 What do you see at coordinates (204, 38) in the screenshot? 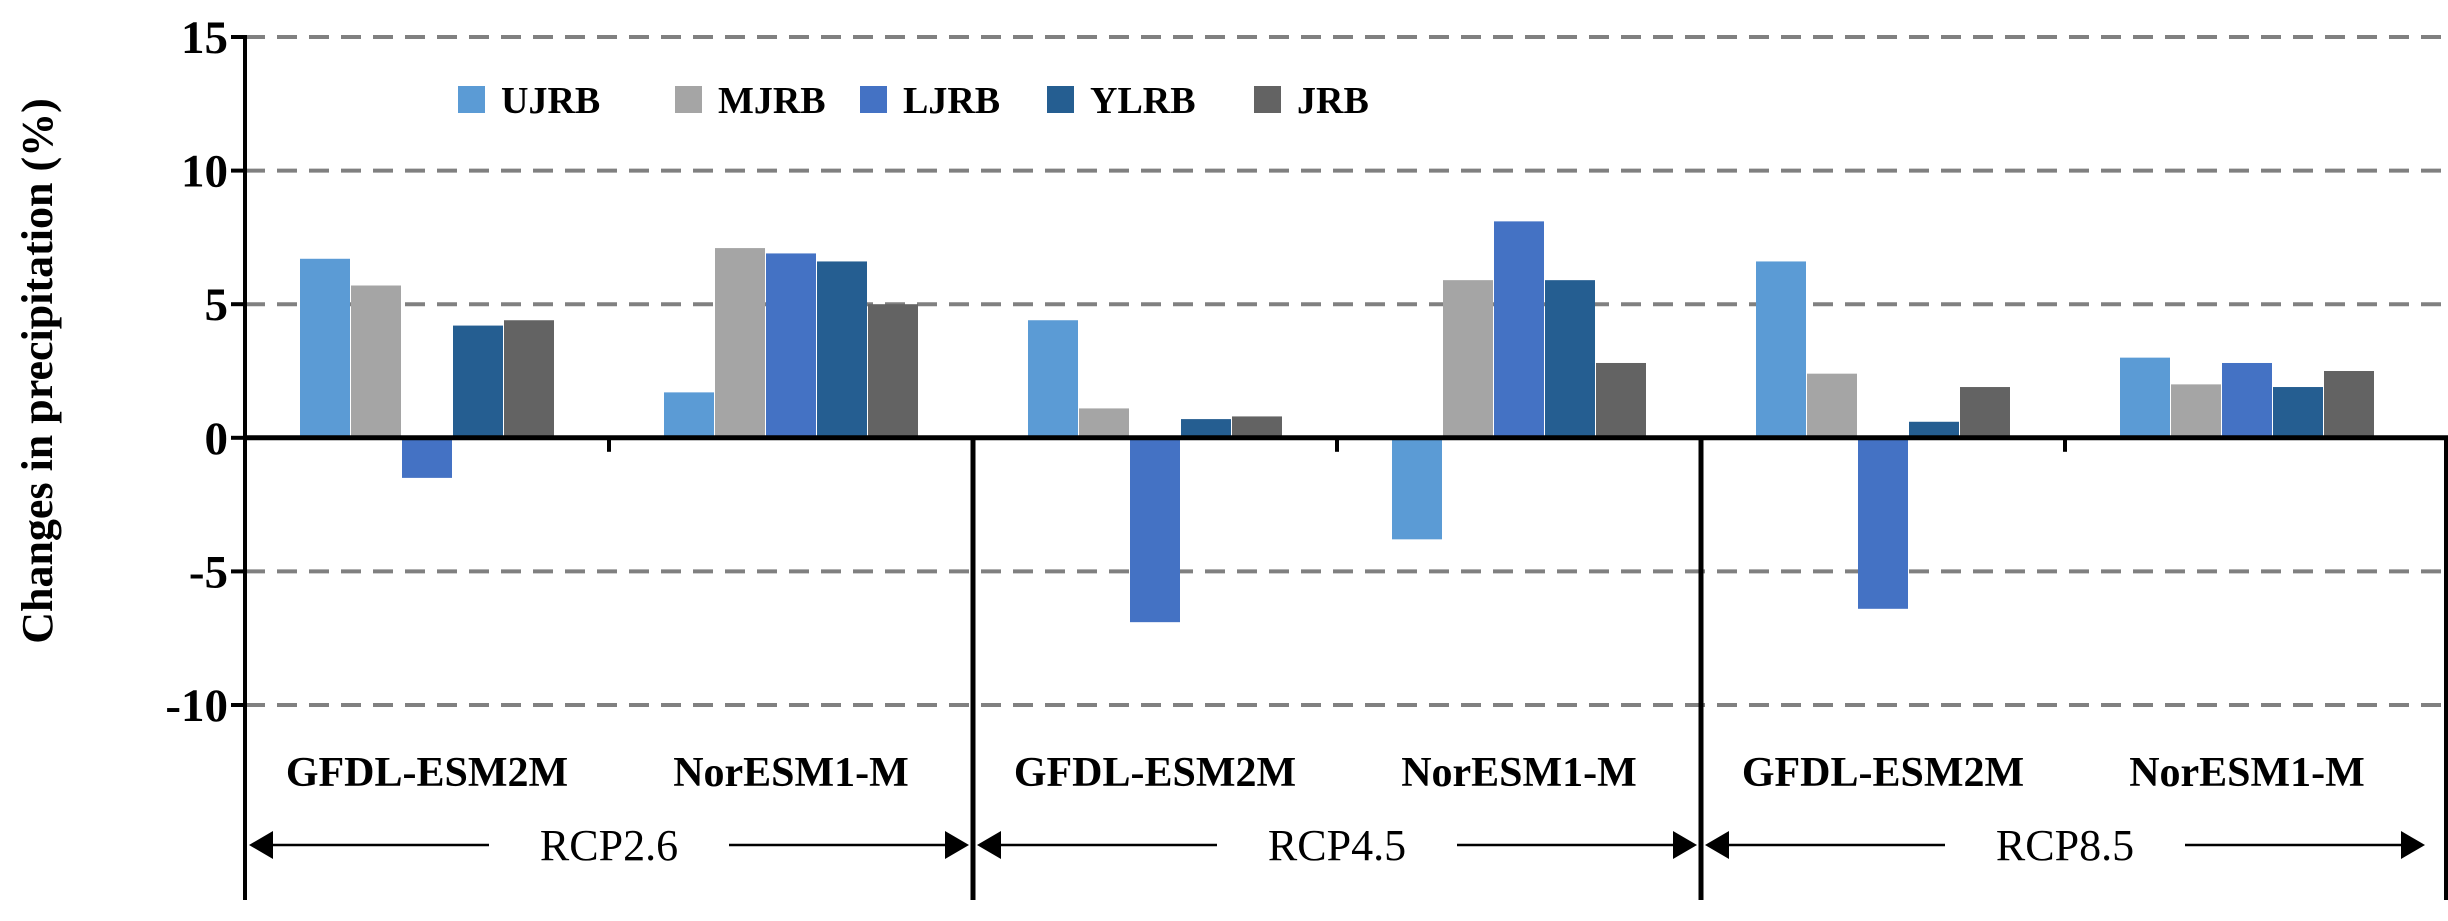
I see `y-tick-label: 15` at bounding box center [204, 38].